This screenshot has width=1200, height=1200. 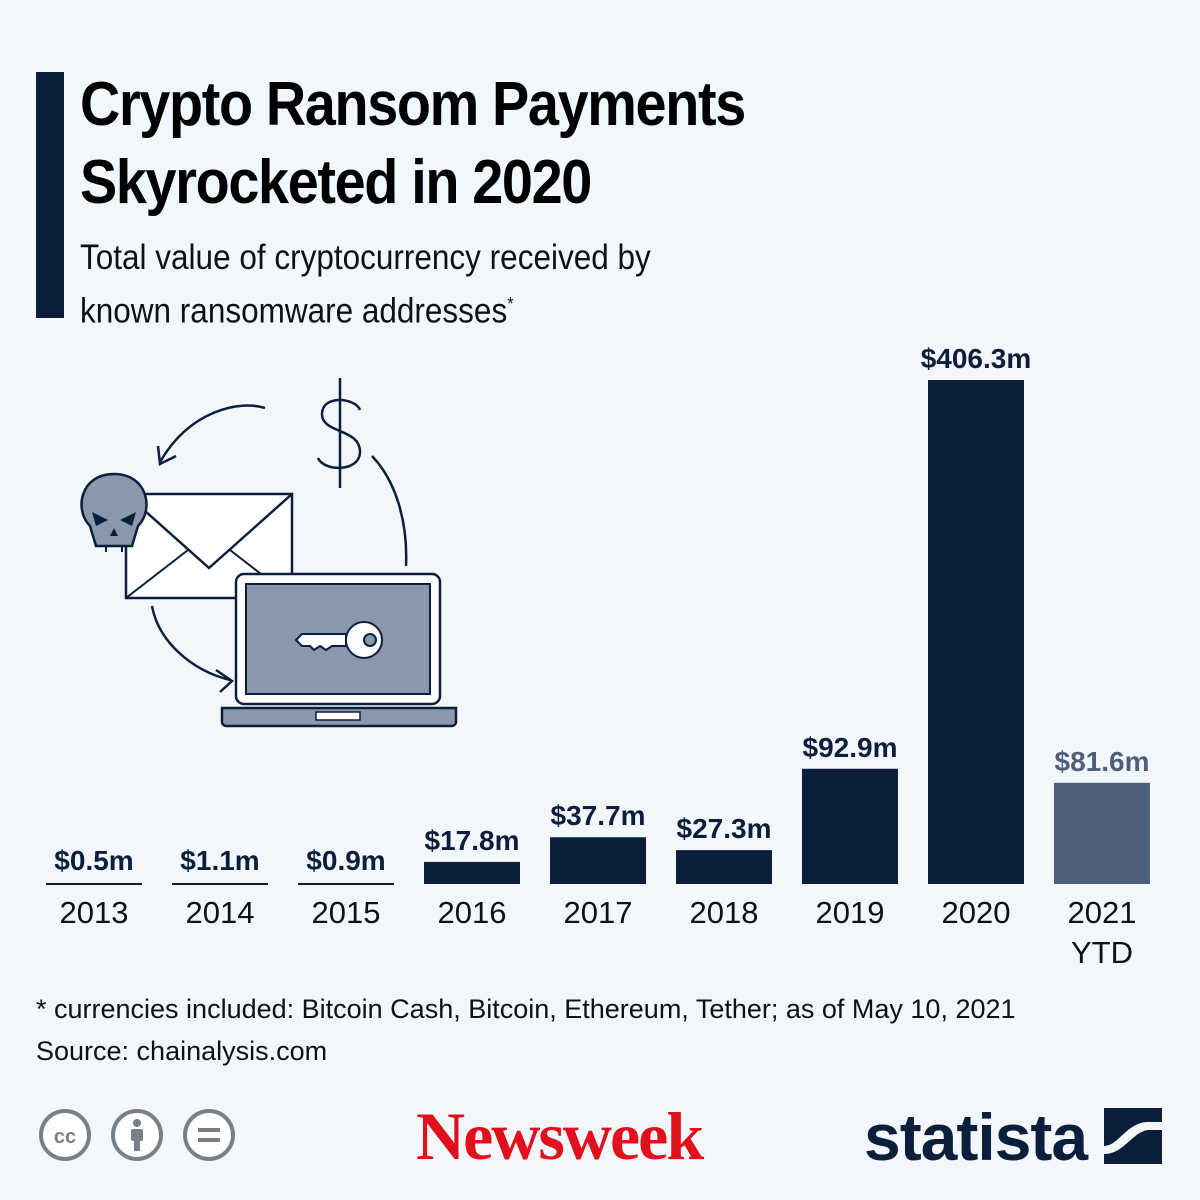 I want to click on x-tick-label-8-0: 2021, so click(x=1102, y=912).